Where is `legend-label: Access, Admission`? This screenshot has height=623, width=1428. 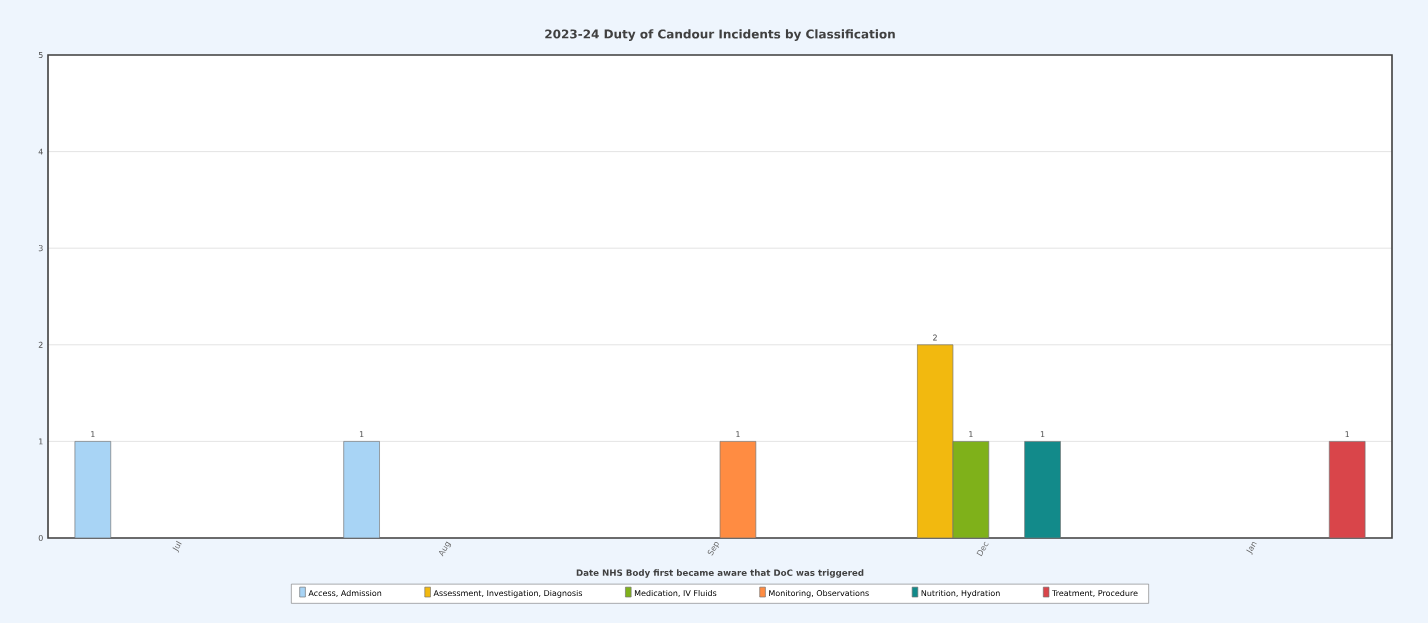
legend-label: Access, Admission is located at coordinates (345, 593).